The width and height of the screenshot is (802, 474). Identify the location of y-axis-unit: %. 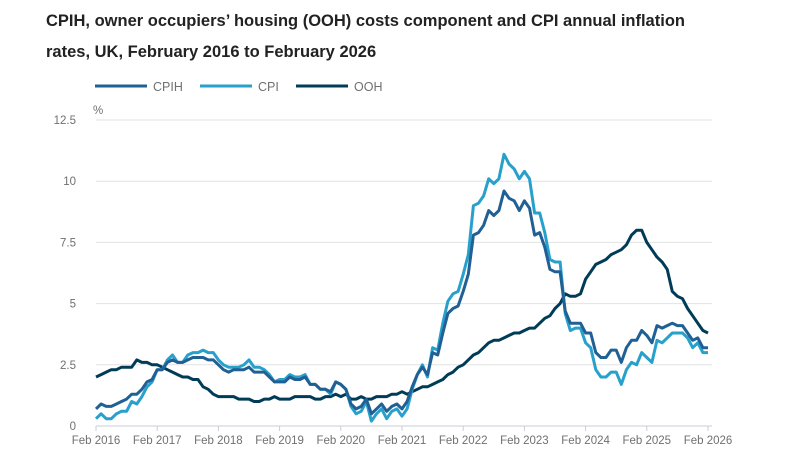
(98, 111).